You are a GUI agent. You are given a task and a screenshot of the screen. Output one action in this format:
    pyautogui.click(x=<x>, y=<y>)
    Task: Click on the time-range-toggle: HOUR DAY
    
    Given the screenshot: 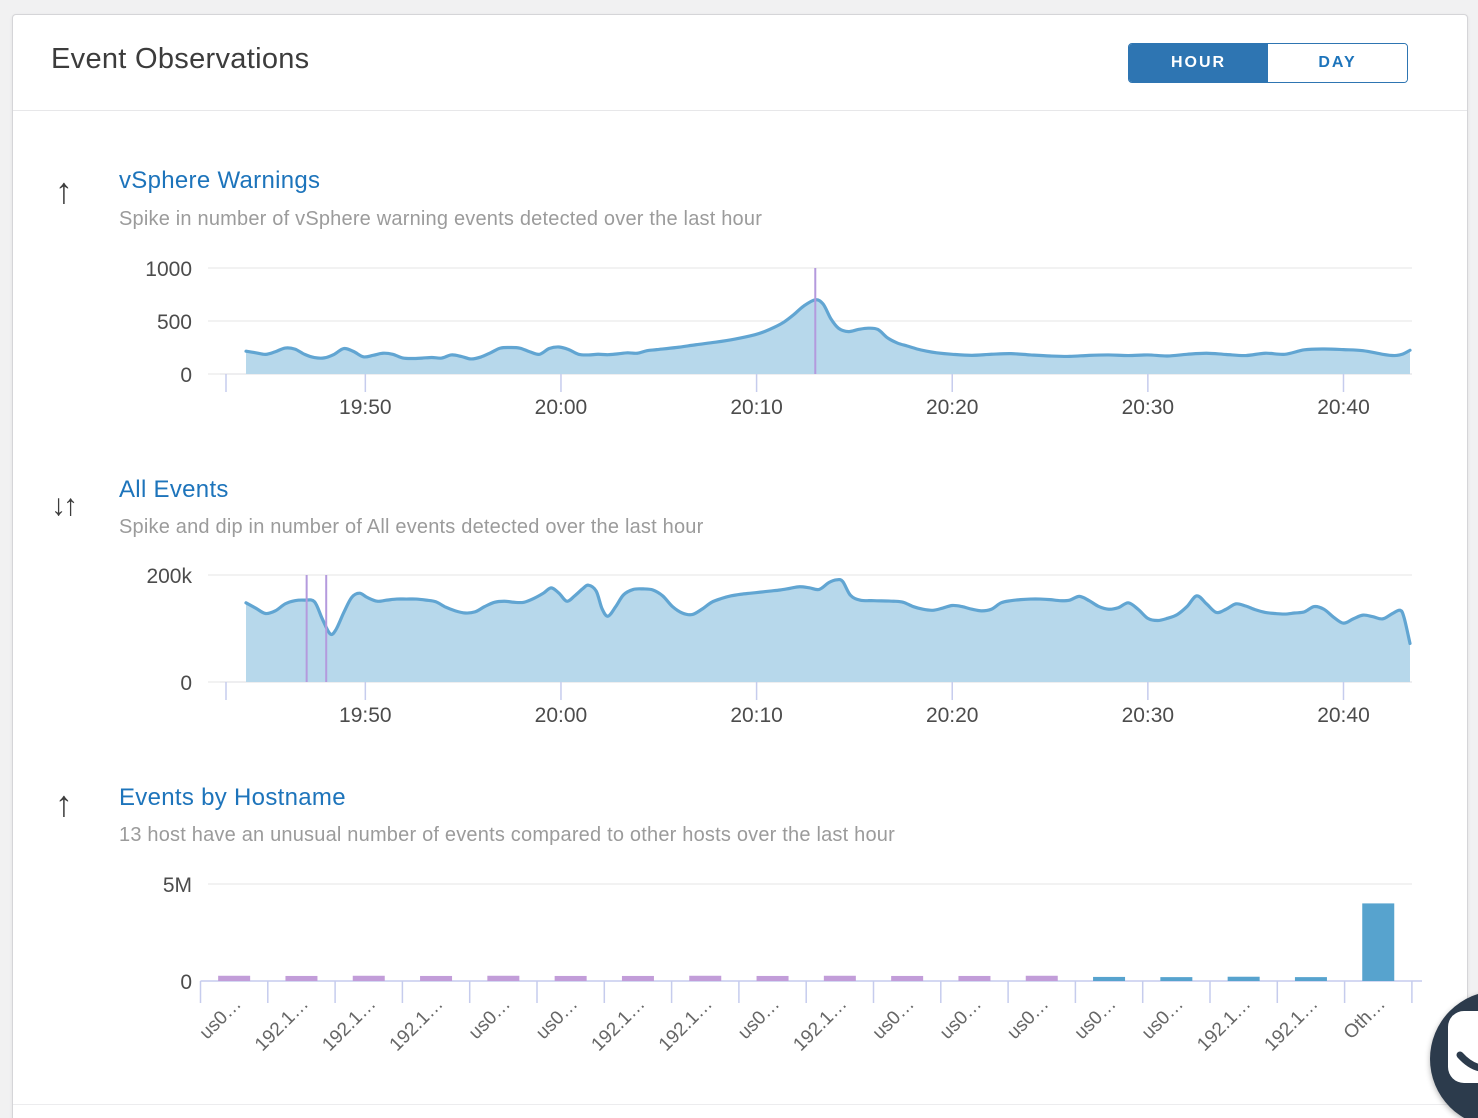 What is the action you would take?
    pyautogui.click(x=1268, y=63)
    